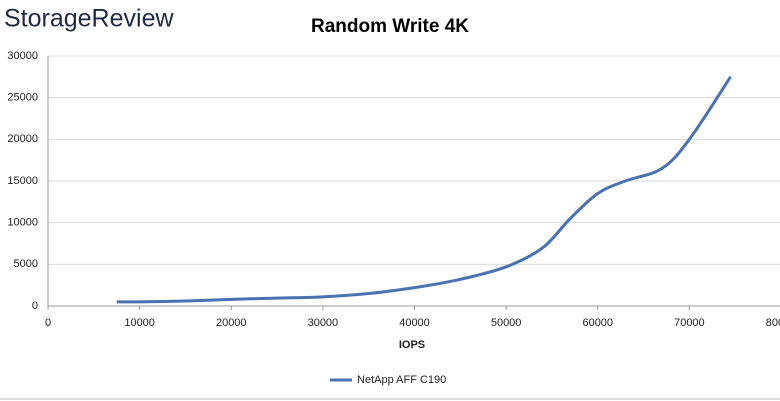 This screenshot has height=401, width=780. What do you see at coordinates (35, 306) in the screenshot?
I see `y-tick-label: 0` at bounding box center [35, 306].